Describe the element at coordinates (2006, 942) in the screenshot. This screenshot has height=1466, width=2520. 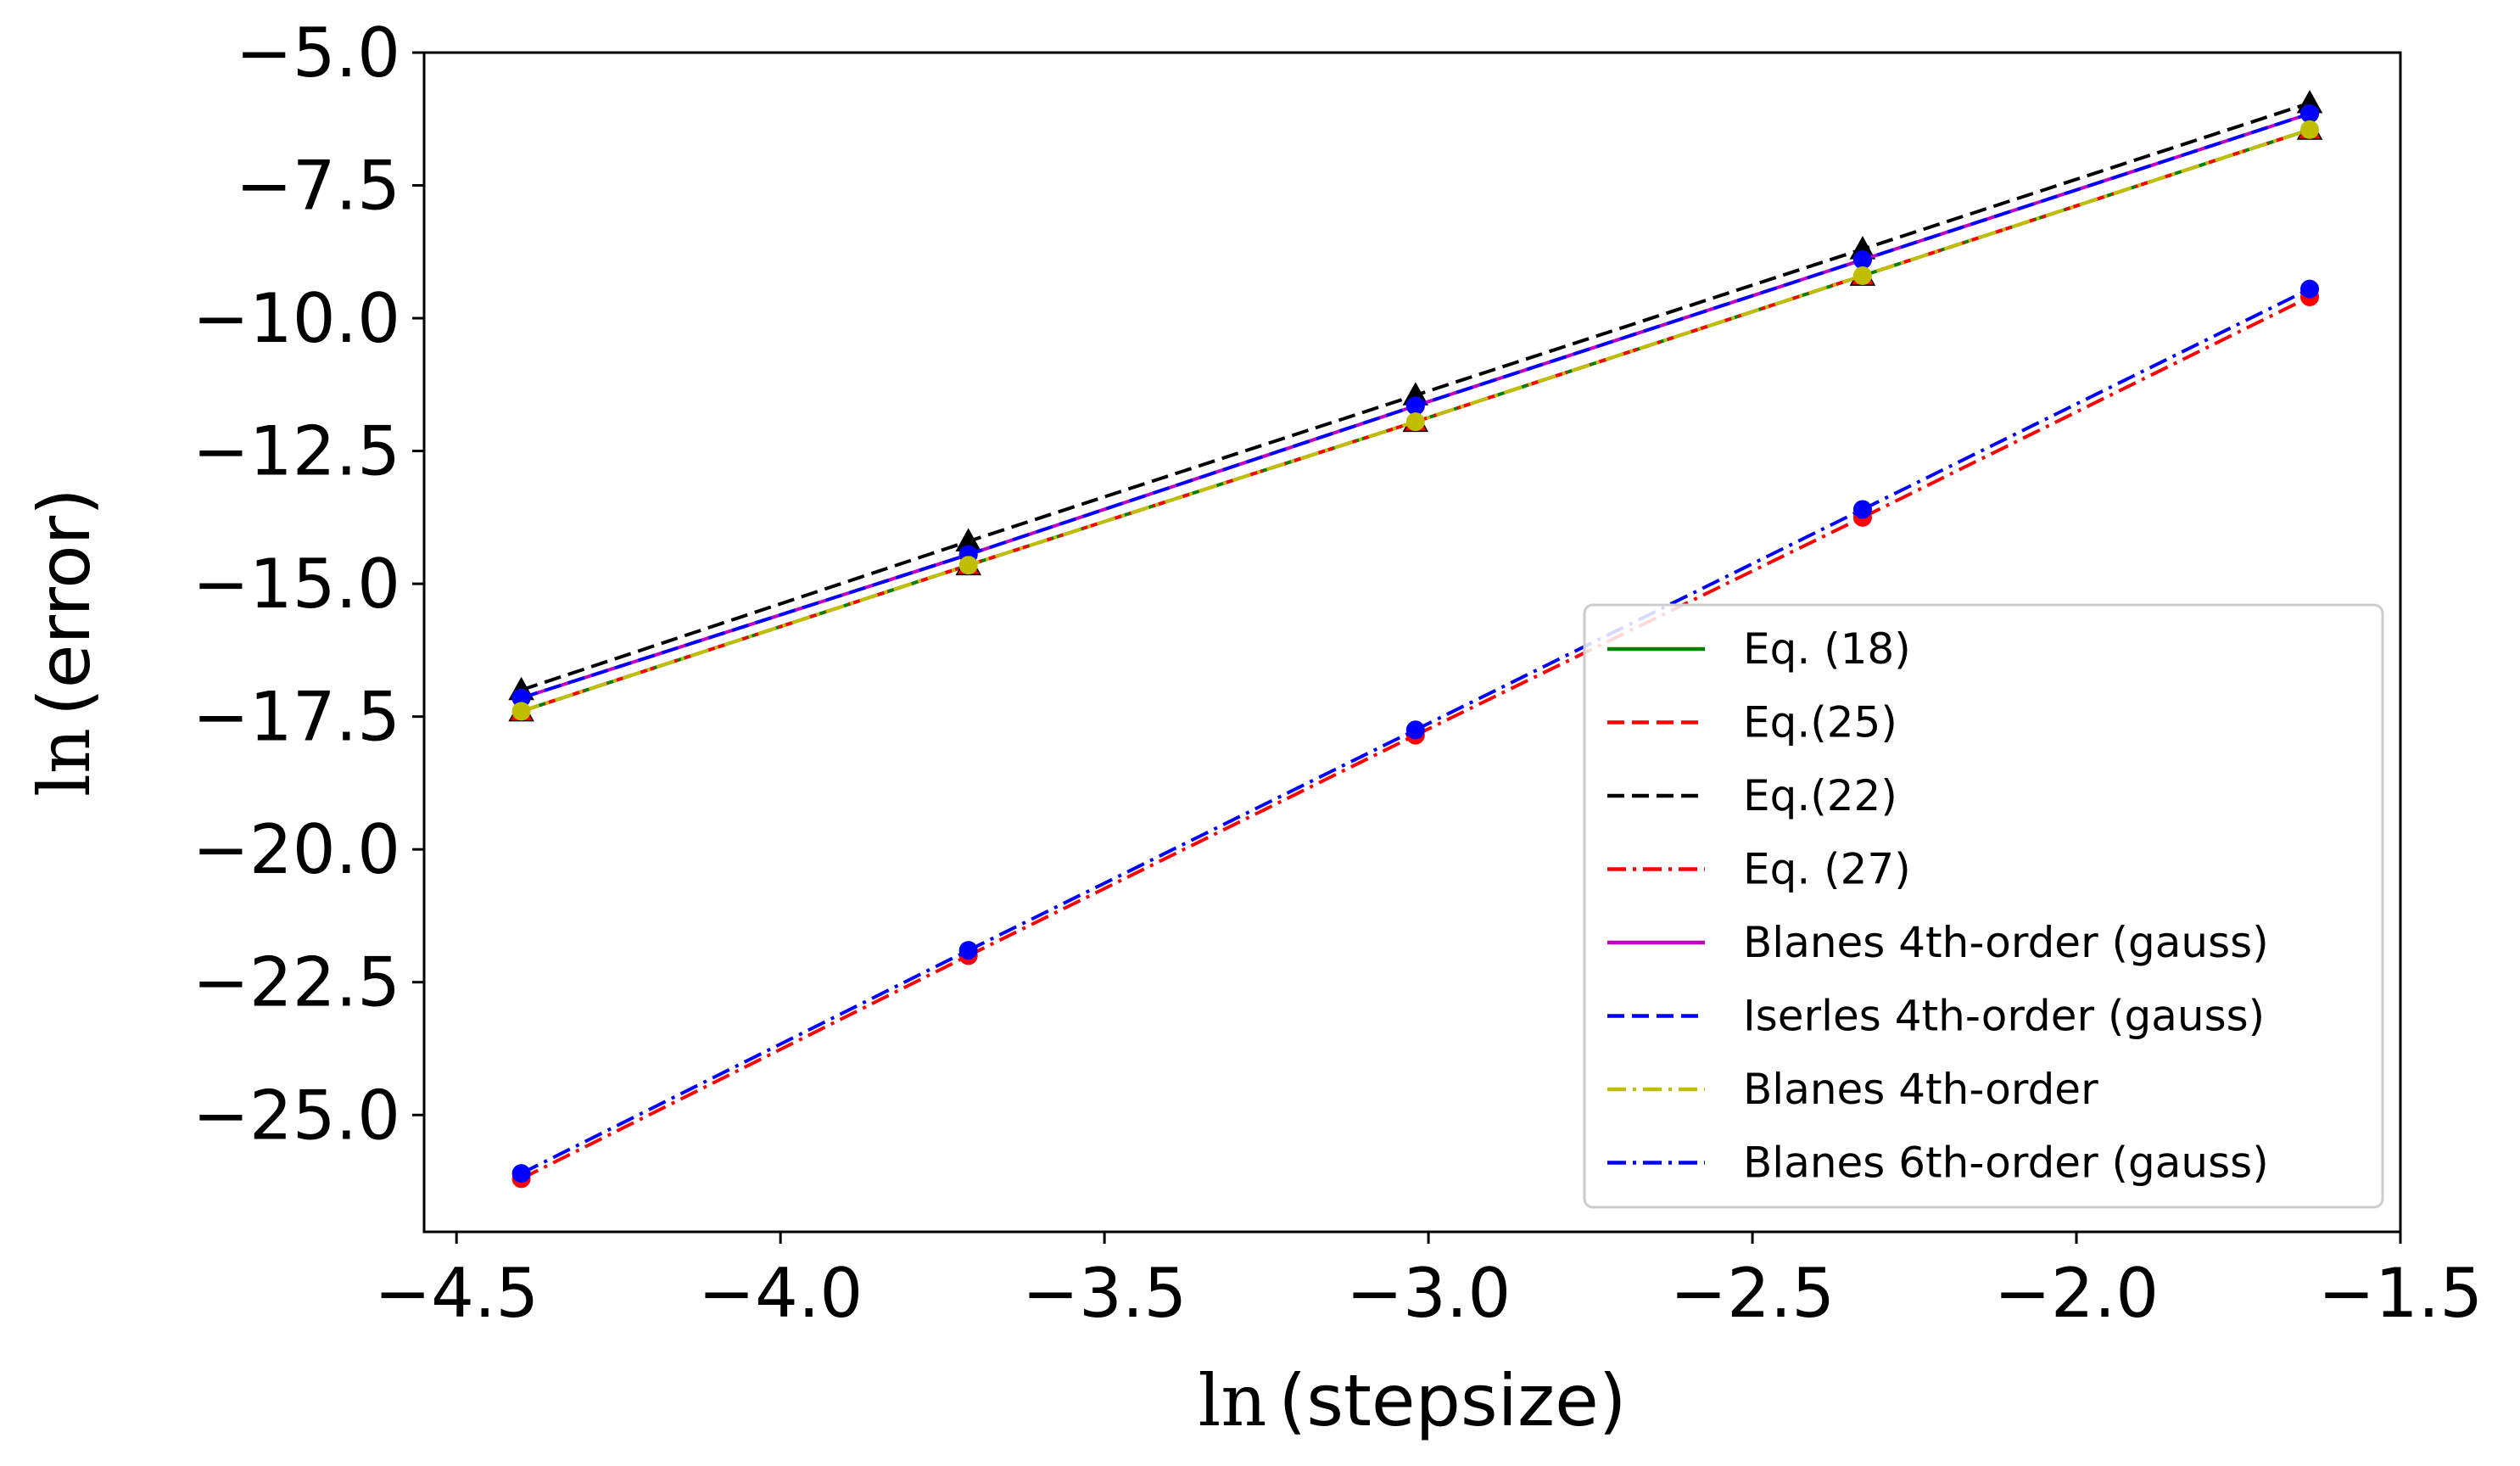
I see `legend-label: Blanes 4th-order (gauss)` at that location.